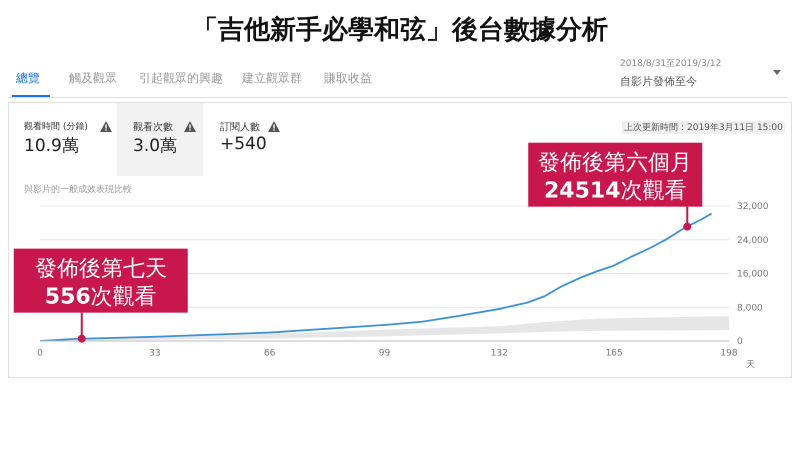 The width and height of the screenshot is (800, 450). Describe the element at coordinates (740, 342) in the screenshot. I see `y-tick-label: 0` at that location.